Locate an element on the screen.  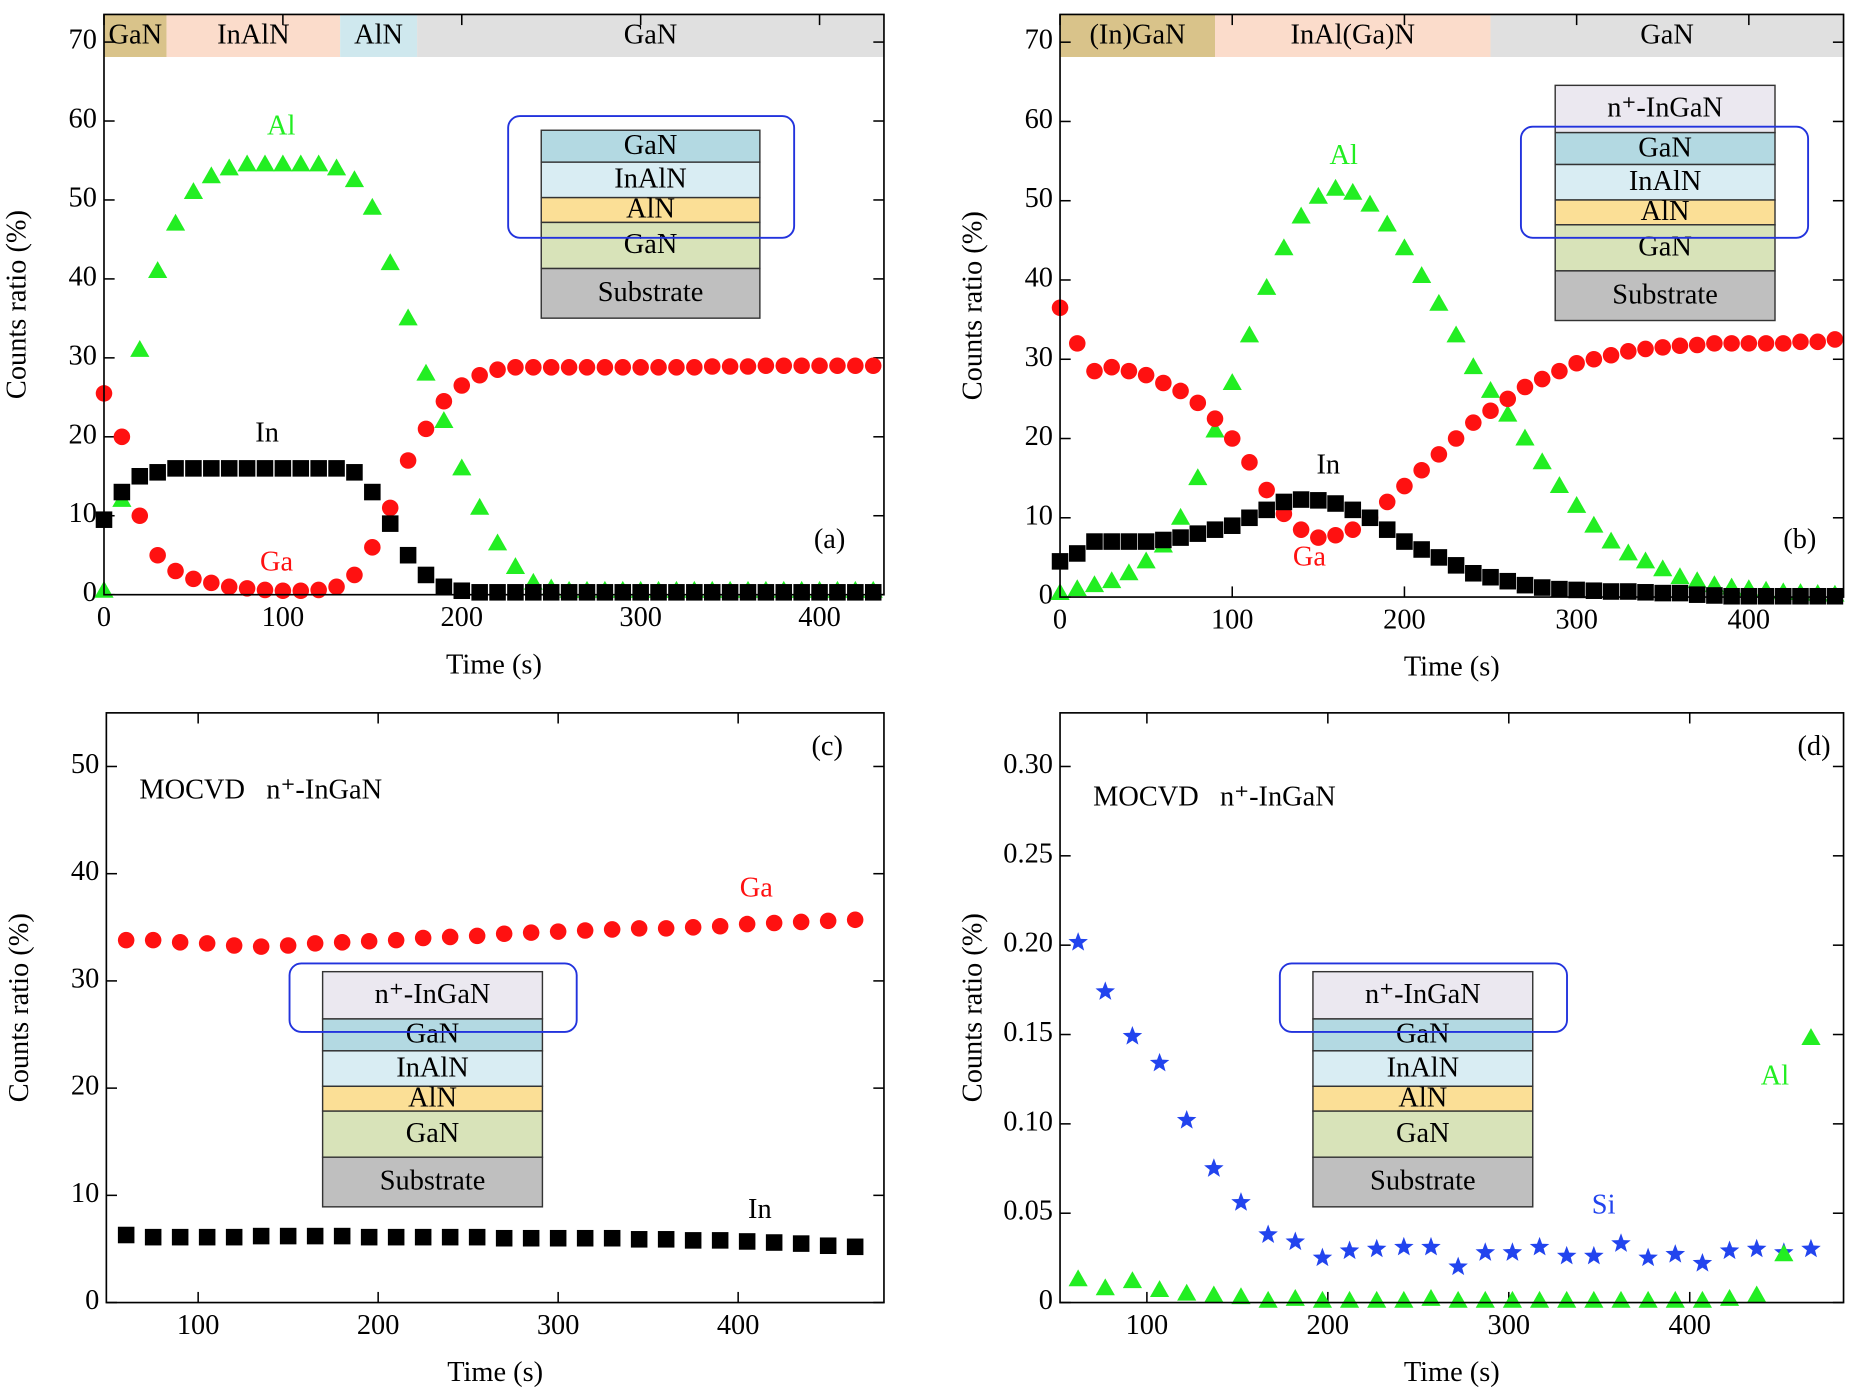
x-tick-label: 400 is located at coordinates (738, 1325).